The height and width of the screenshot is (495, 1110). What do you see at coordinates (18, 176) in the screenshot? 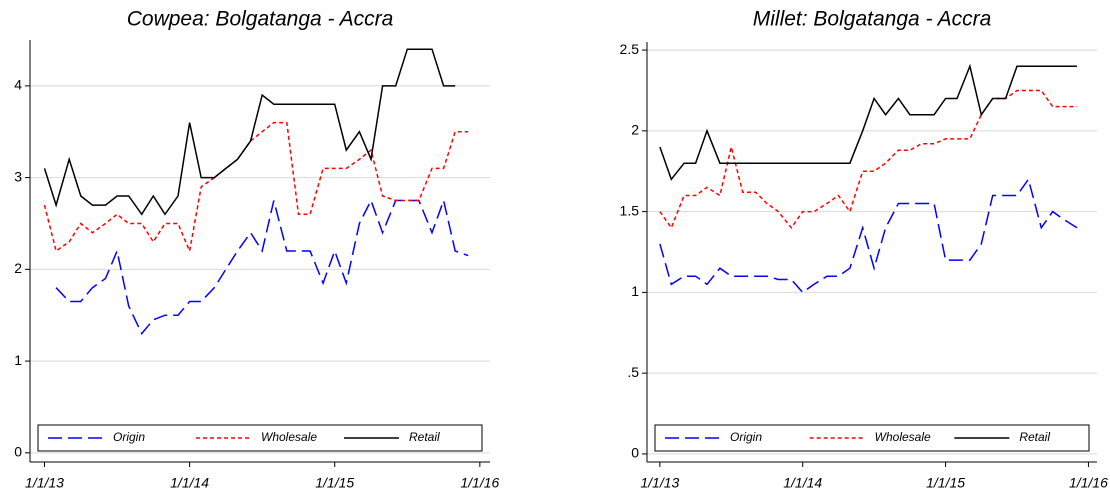
I see `y-tick-label: 3` at bounding box center [18, 176].